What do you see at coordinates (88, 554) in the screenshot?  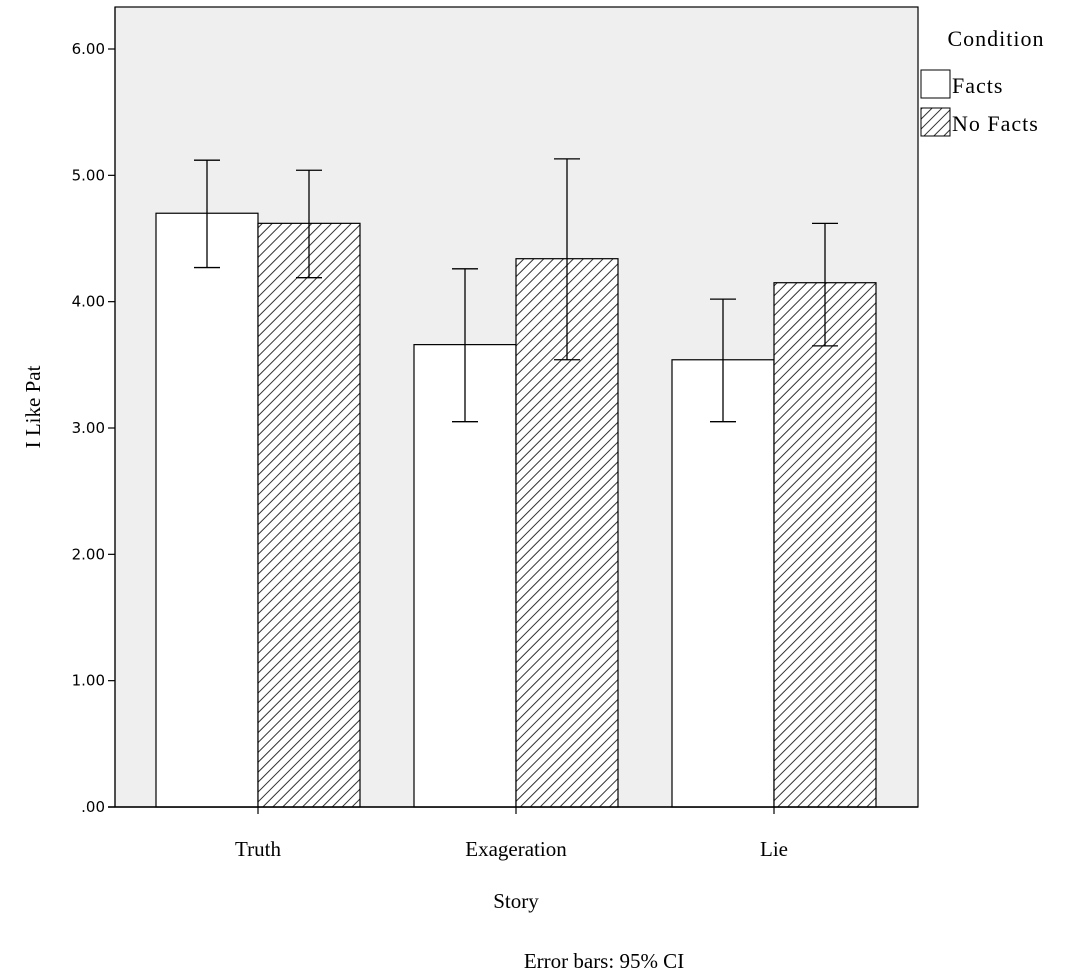 I see `y-tick-label: 2.00` at bounding box center [88, 554].